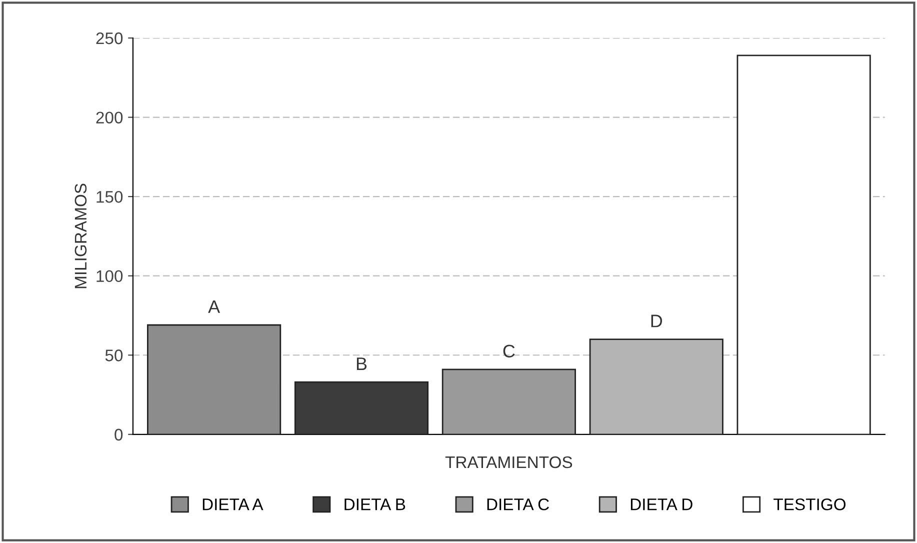  Describe the element at coordinates (361, 364) in the screenshot. I see `annotation: B` at that location.